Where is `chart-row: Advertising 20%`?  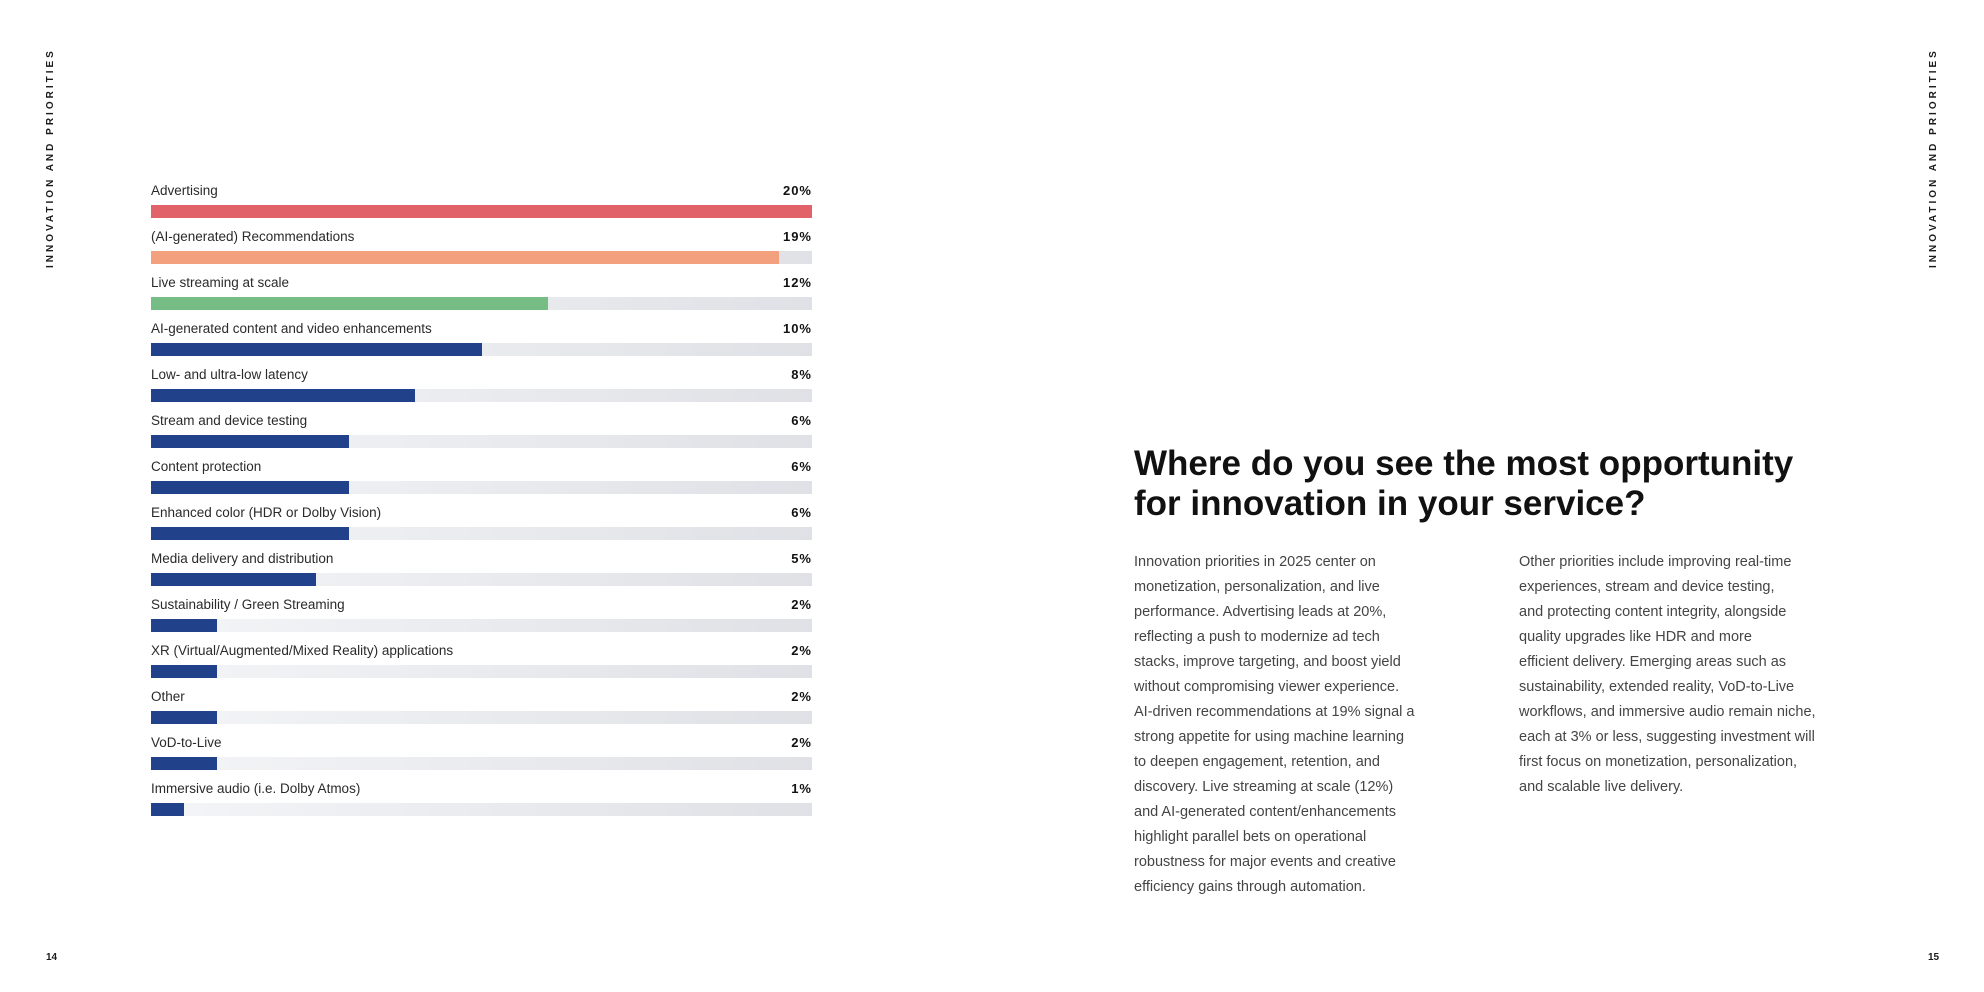 chart-row: Advertising 20% is located at coordinates (481, 206).